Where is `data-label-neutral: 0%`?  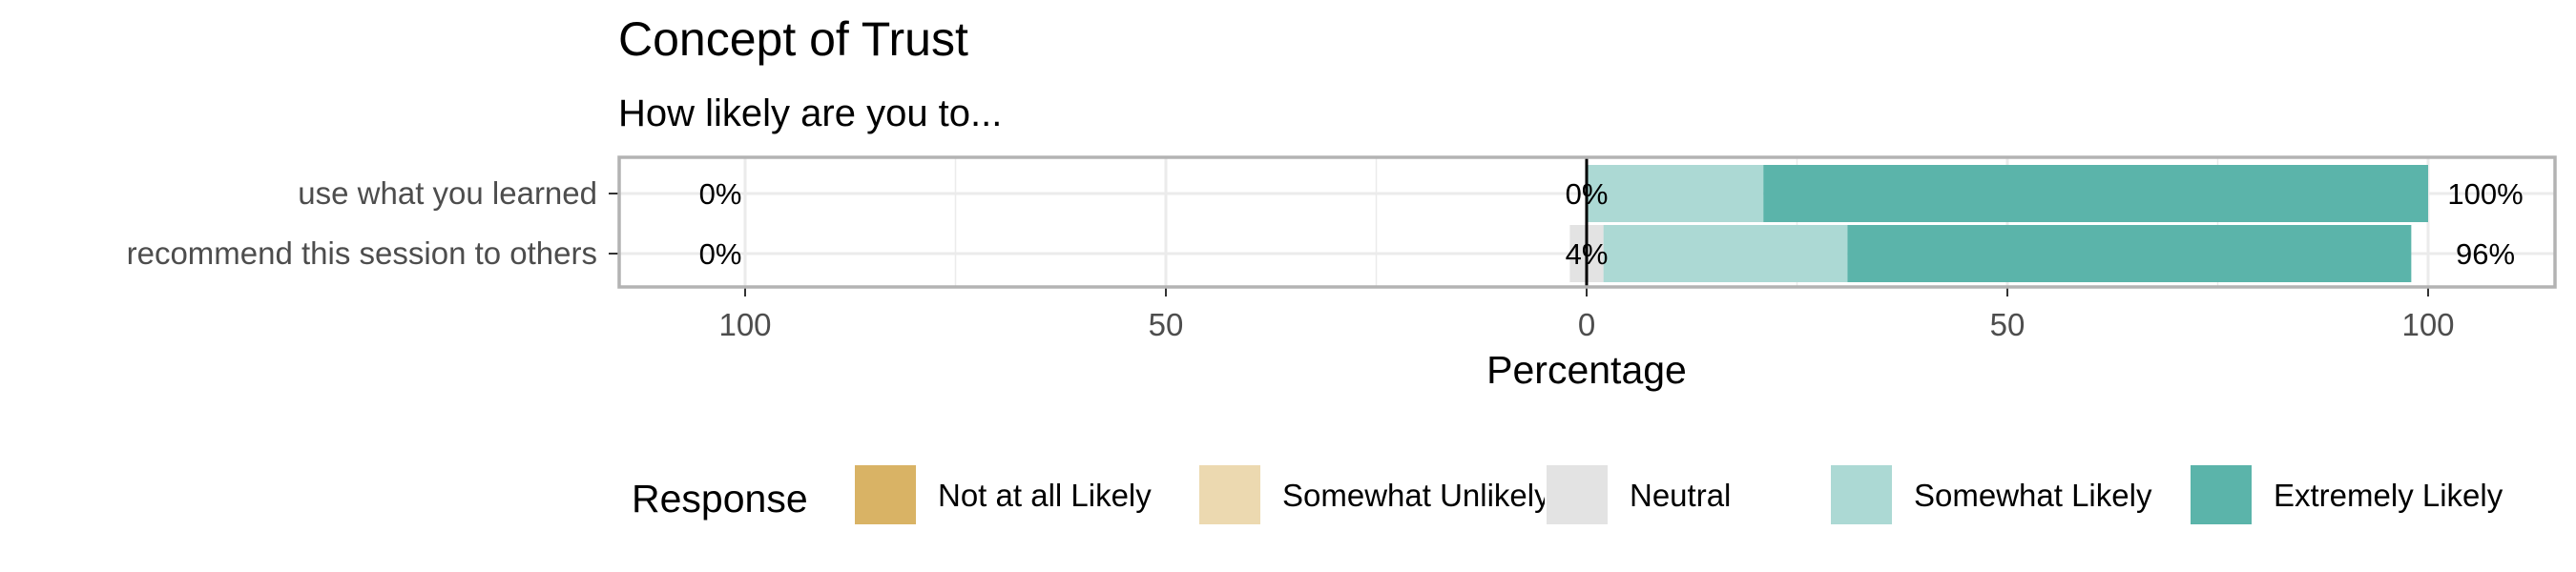 data-label-neutral: 0% is located at coordinates (1587, 194).